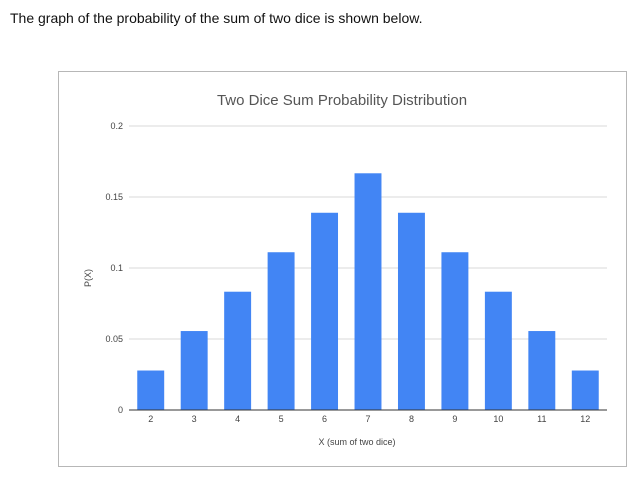  Describe the element at coordinates (116, 126) in the screenshot. I see `y-tick-label: 0.2` at that location.